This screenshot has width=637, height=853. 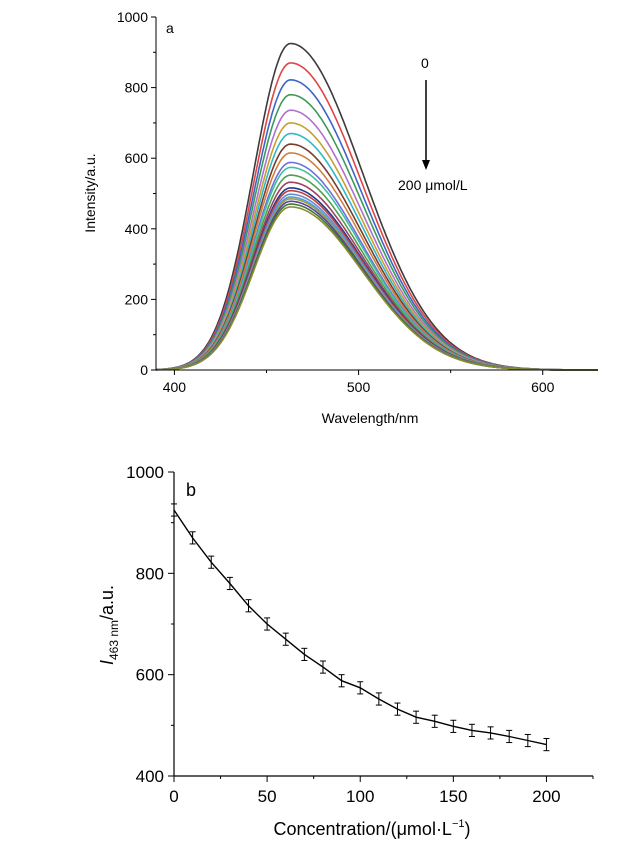 What do you see at coordinates (150, 776) in the screenshot?
I see `y-tick-label-b: 400` at bounding box center [150, 776].